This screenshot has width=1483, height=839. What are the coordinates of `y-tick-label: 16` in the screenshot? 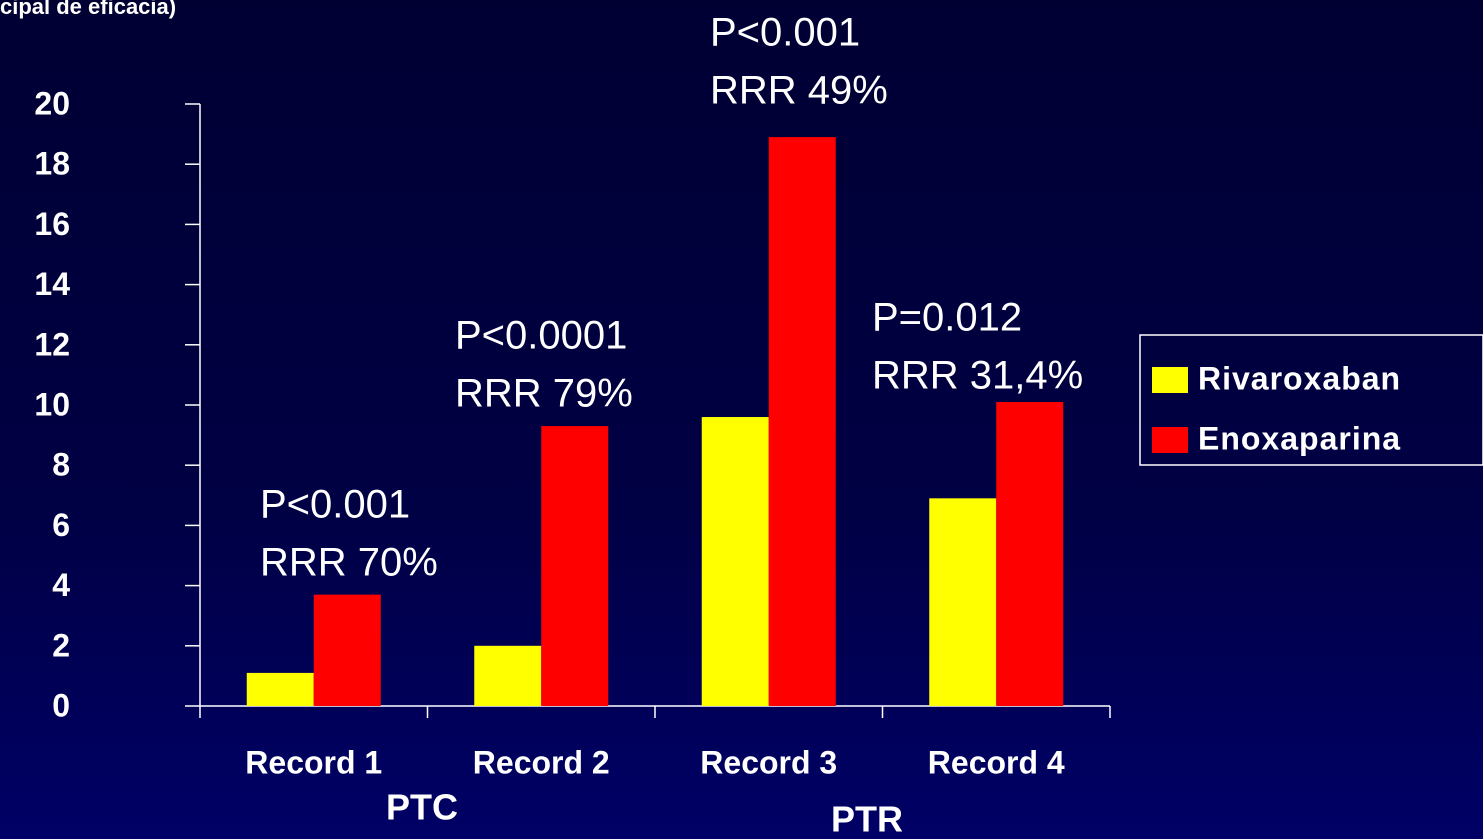 It's located at (52, 224).